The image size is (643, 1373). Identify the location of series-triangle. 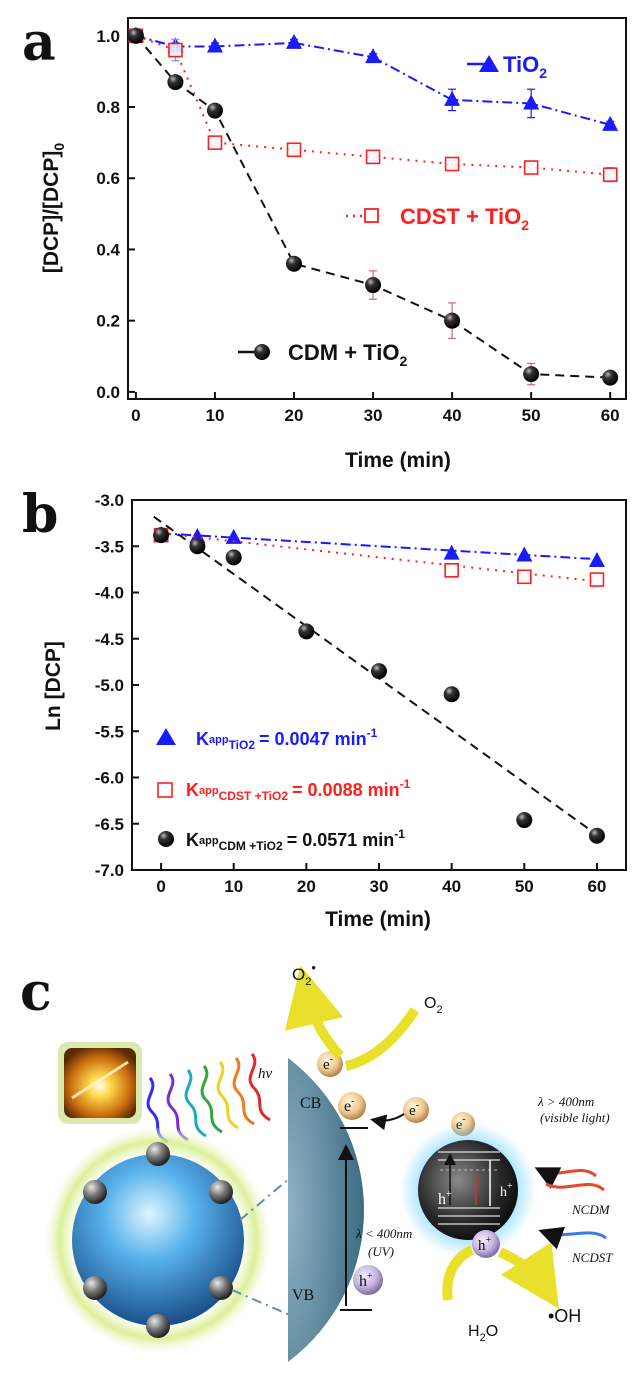
(379, 547).